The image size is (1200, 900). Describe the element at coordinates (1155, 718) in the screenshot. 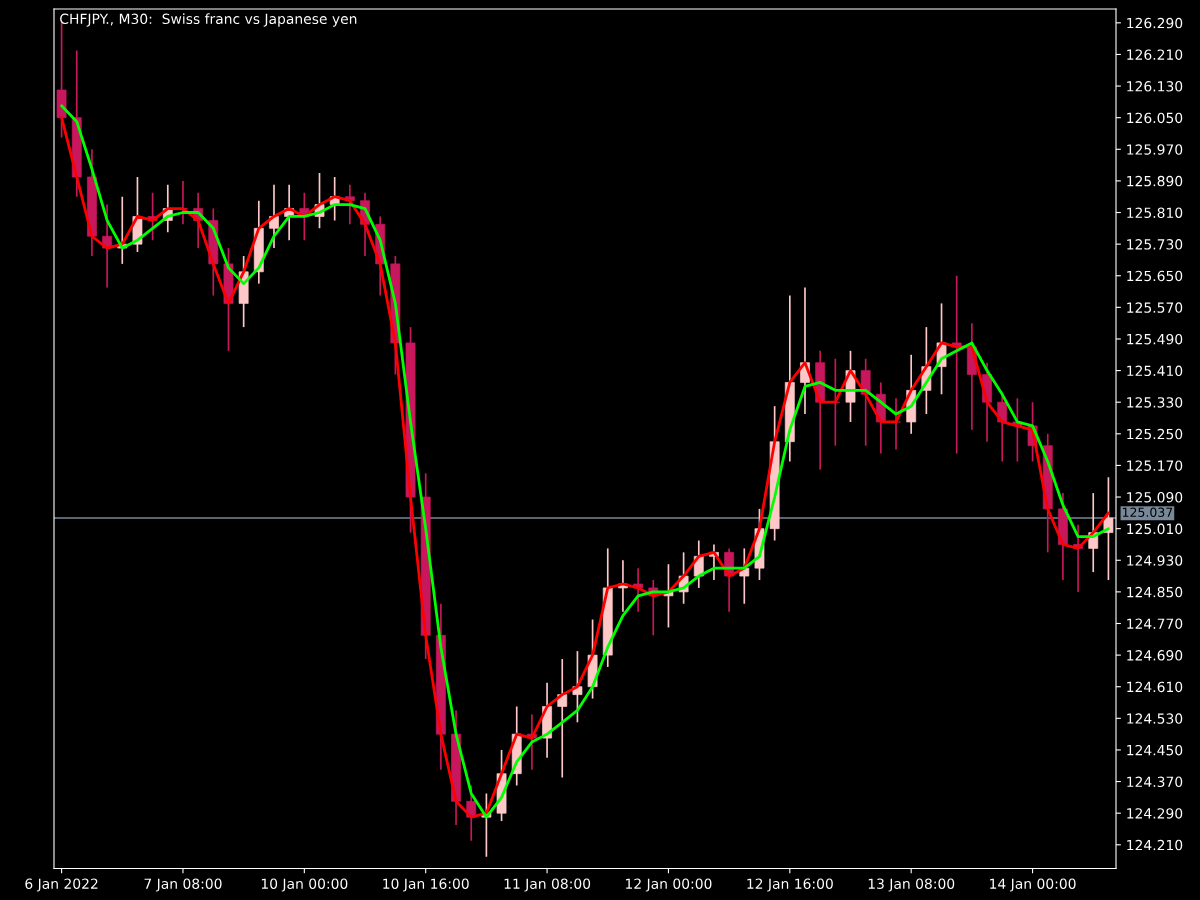

I see `y-tick-label: 124.530` at that location.